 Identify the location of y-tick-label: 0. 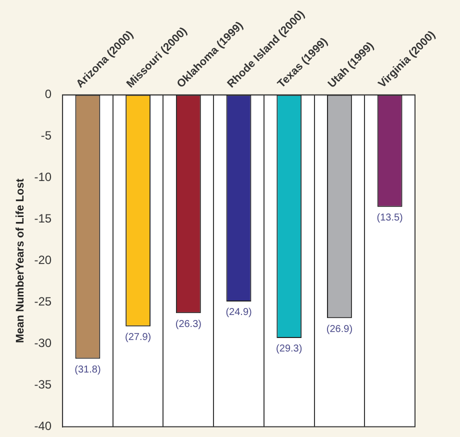
(48, 94).